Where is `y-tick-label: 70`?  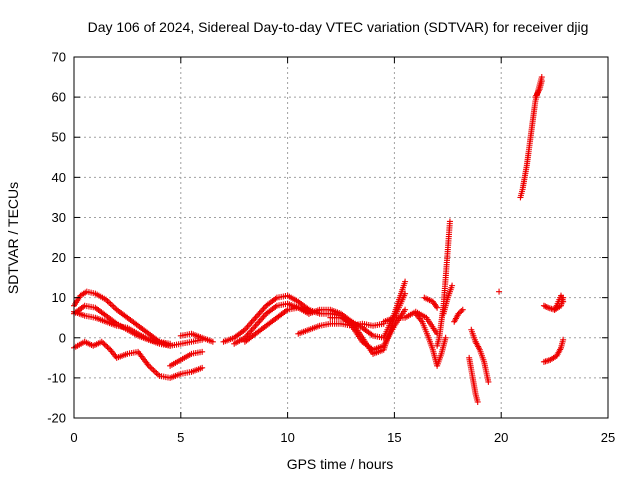
y-tick-label: 70 is located at coordinates (59, 57).